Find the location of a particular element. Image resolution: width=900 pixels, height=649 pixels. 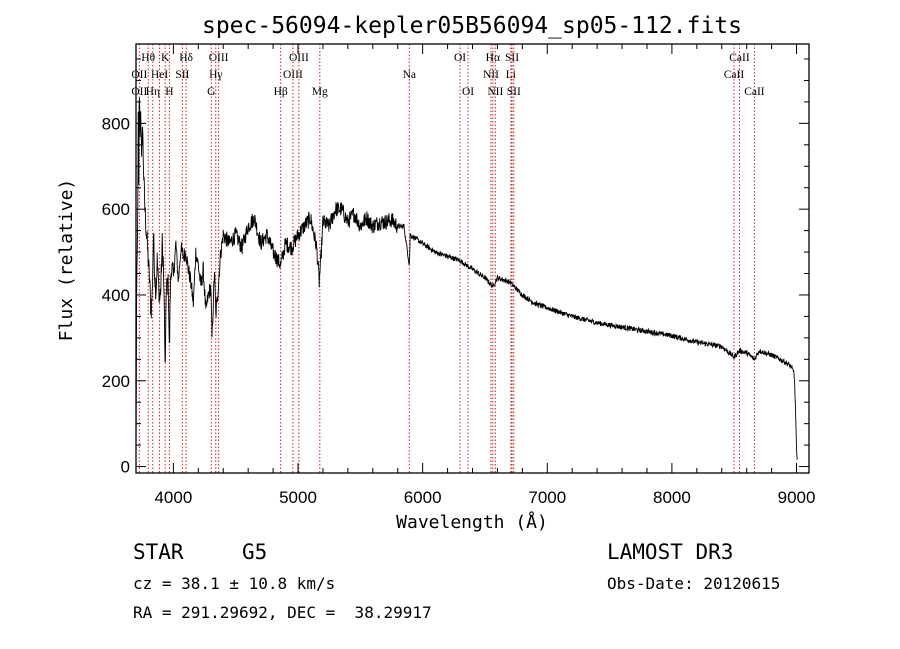

x-tick-label: 4000 is located at coordinates (173, 497).